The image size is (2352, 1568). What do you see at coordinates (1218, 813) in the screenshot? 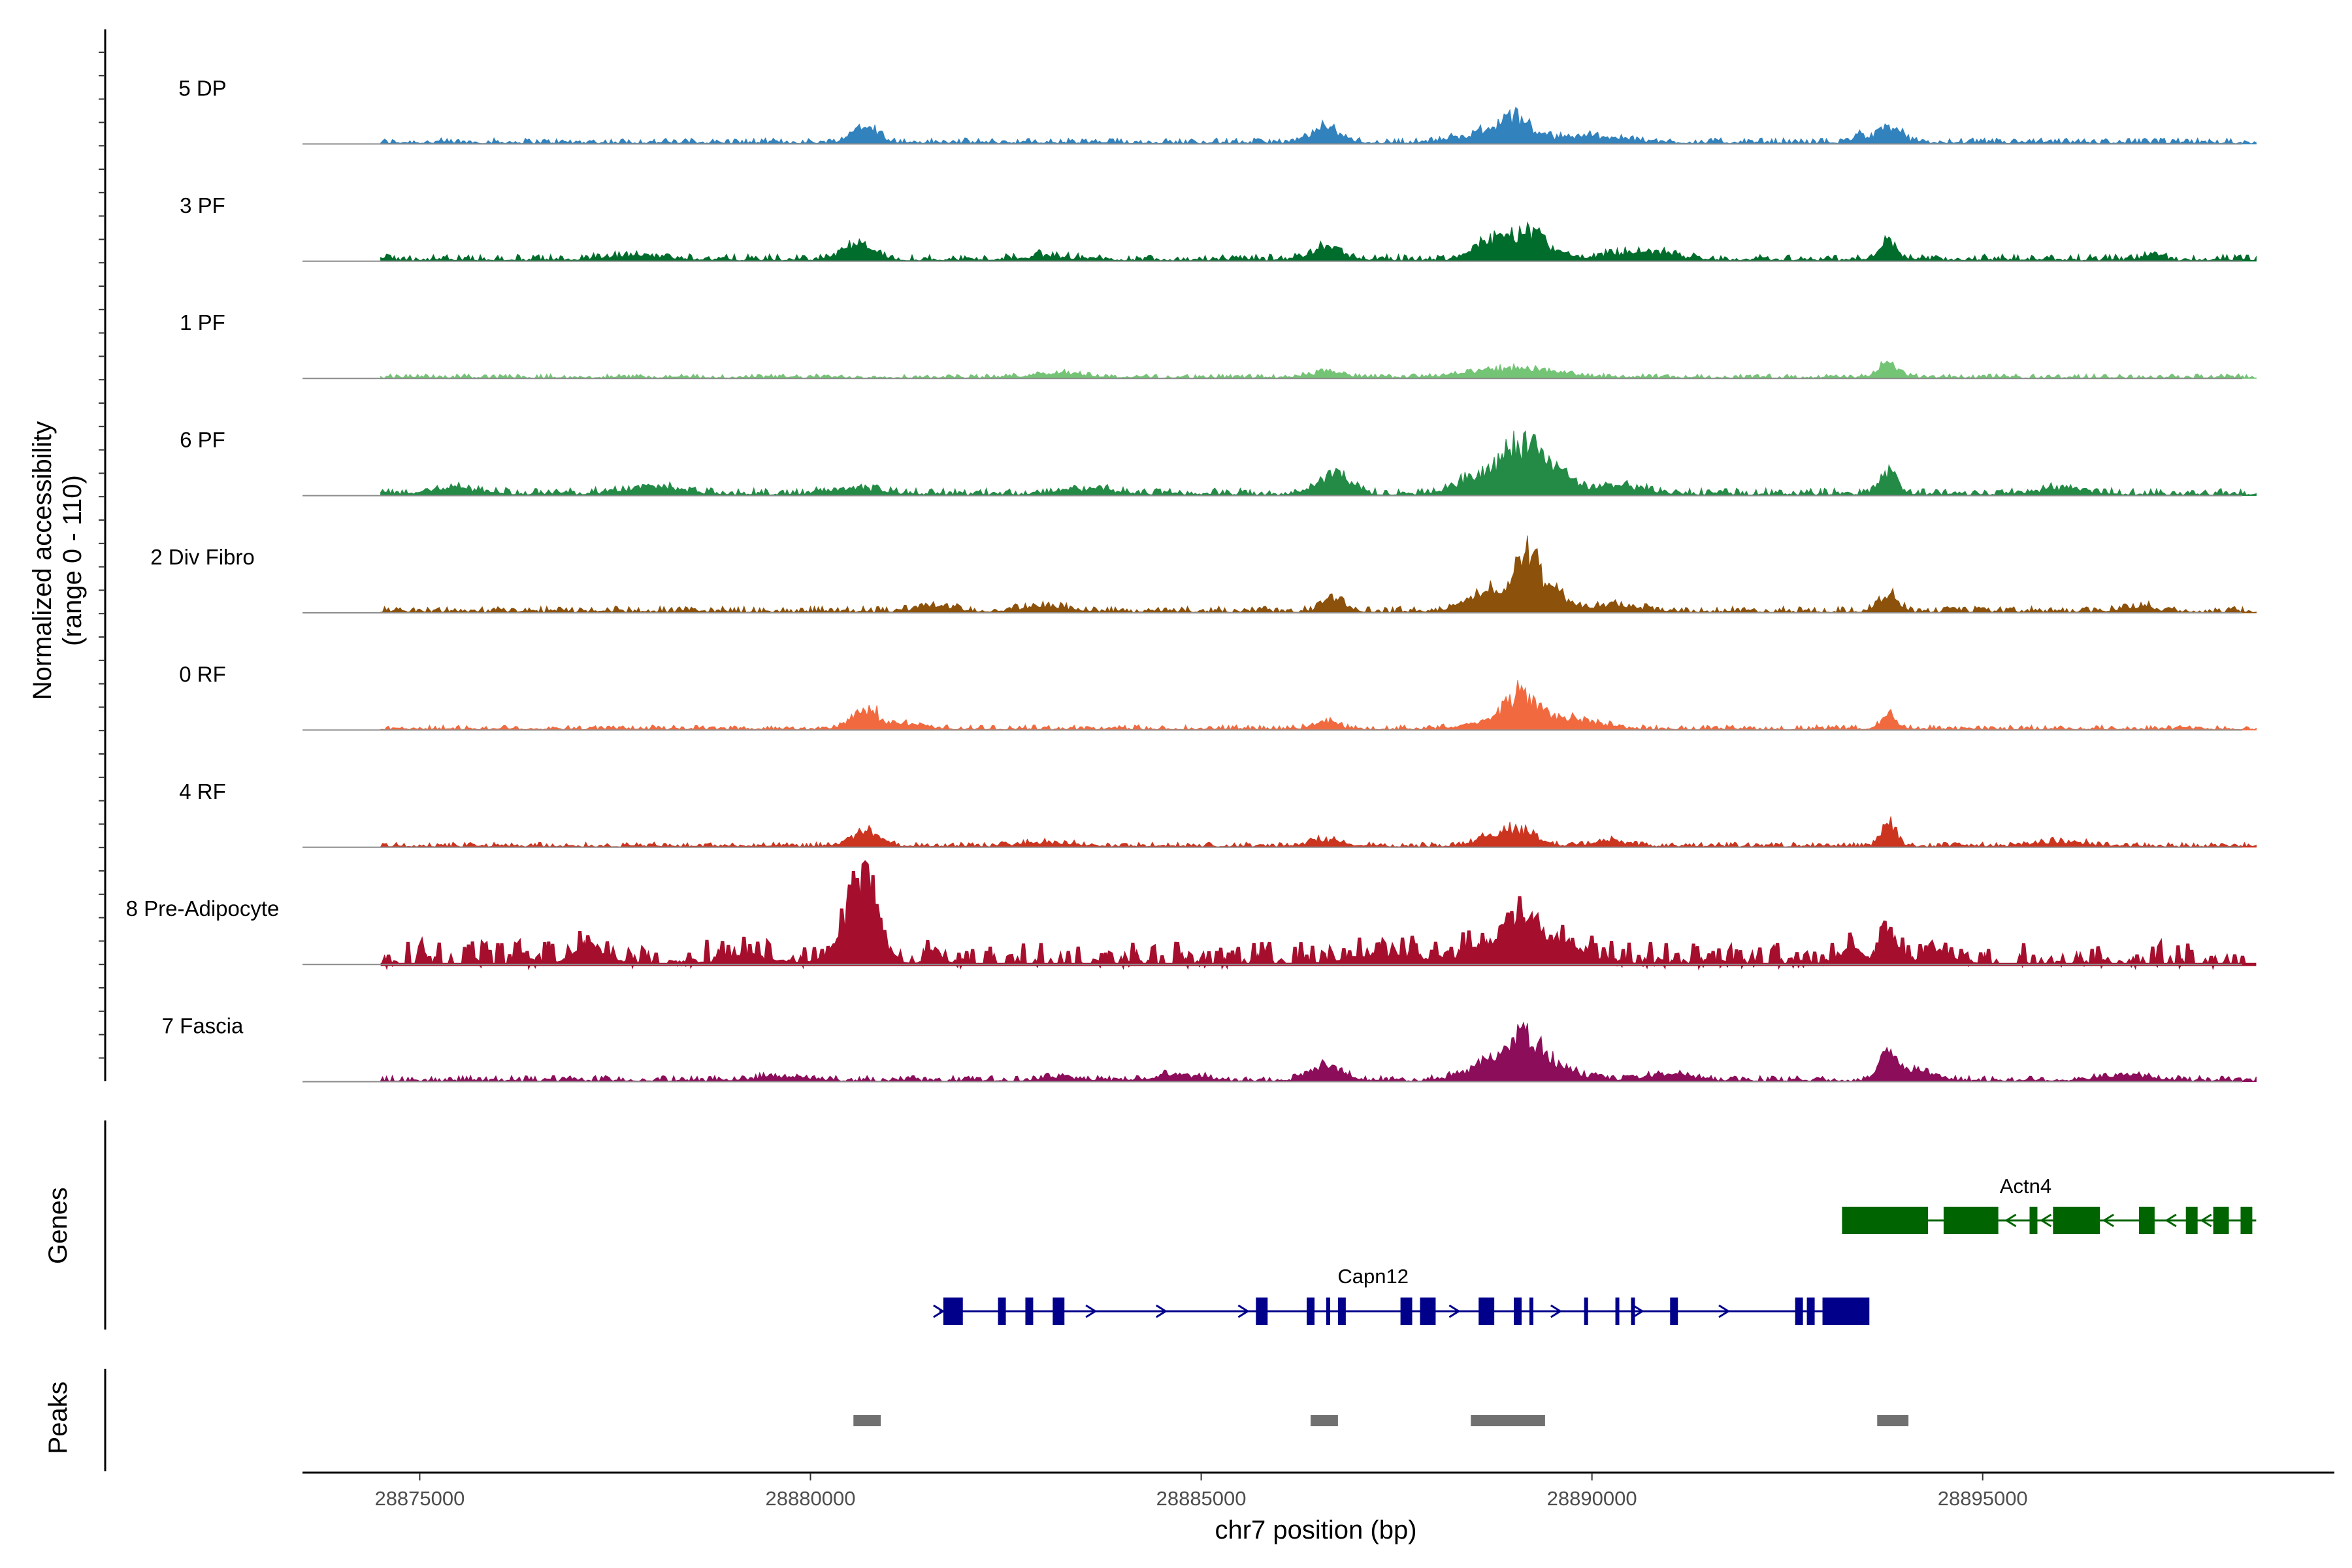
I see `track-4-rf: 4 RF` at bounding box center [1218, 813].